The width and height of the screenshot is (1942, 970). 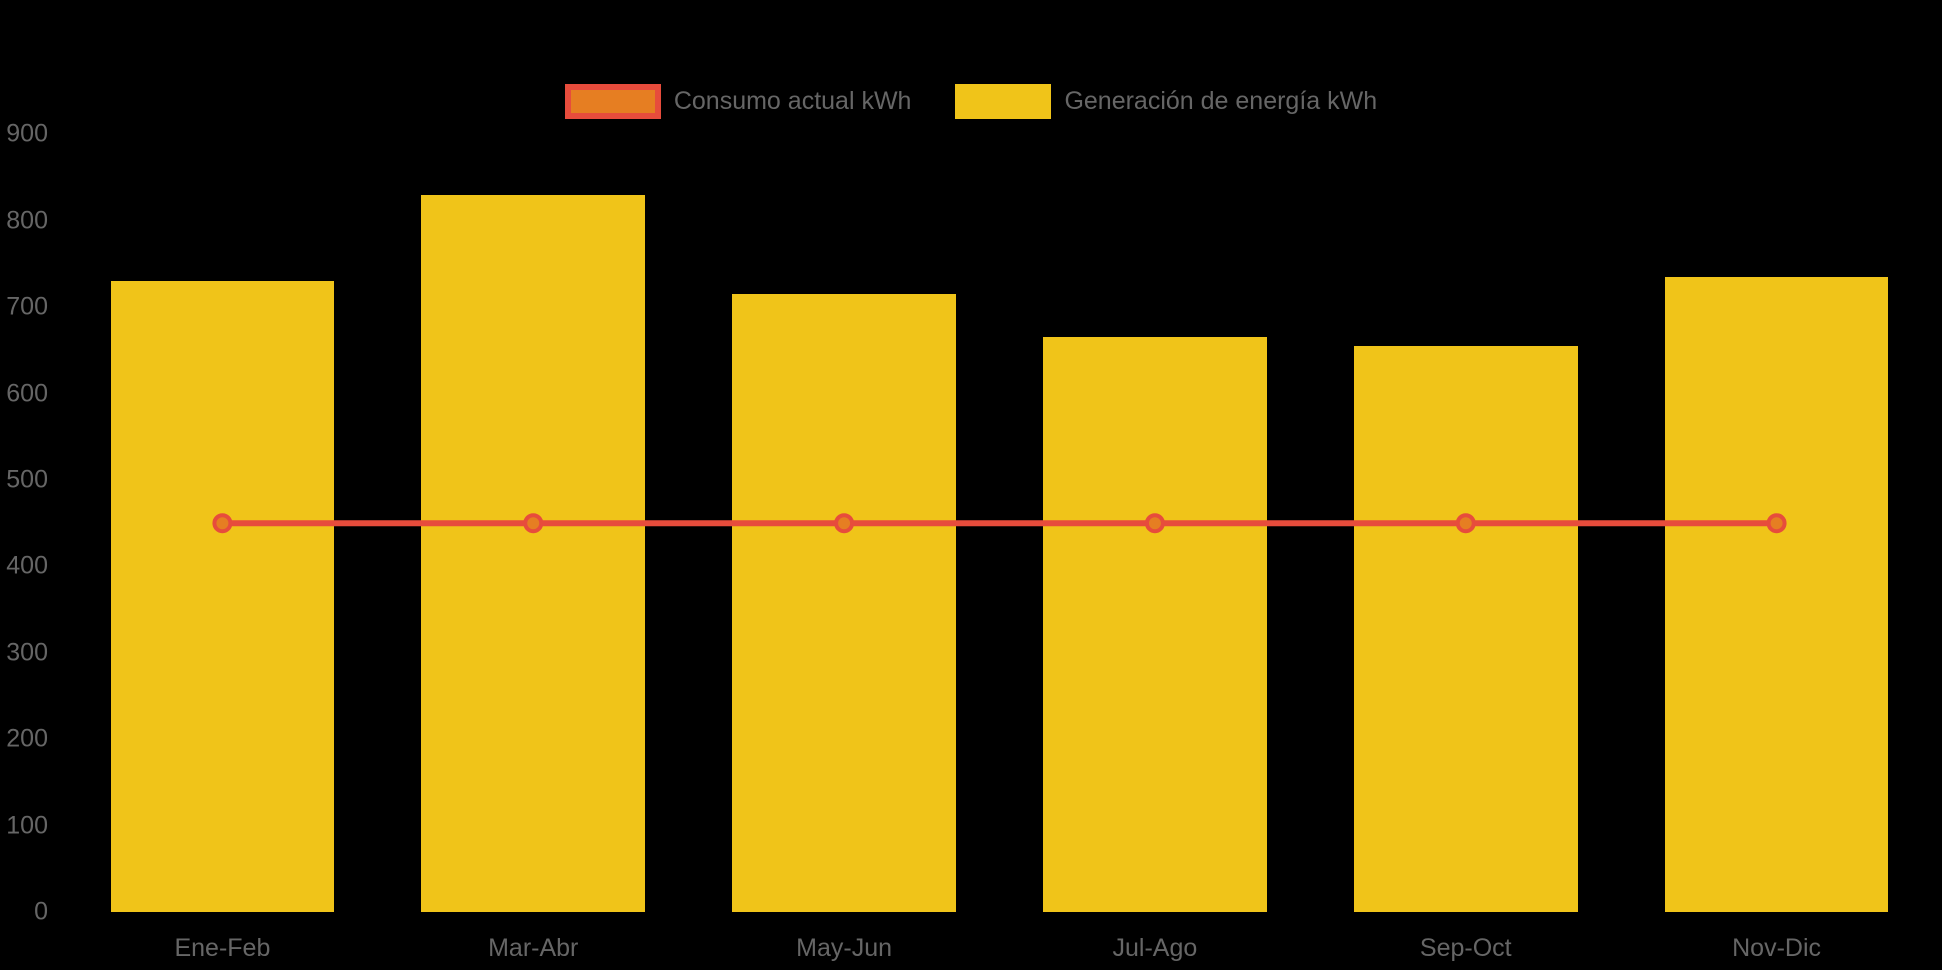 I want to click on x-axis-tick-label: Jul-Ago, so click(x=1155, y=948).